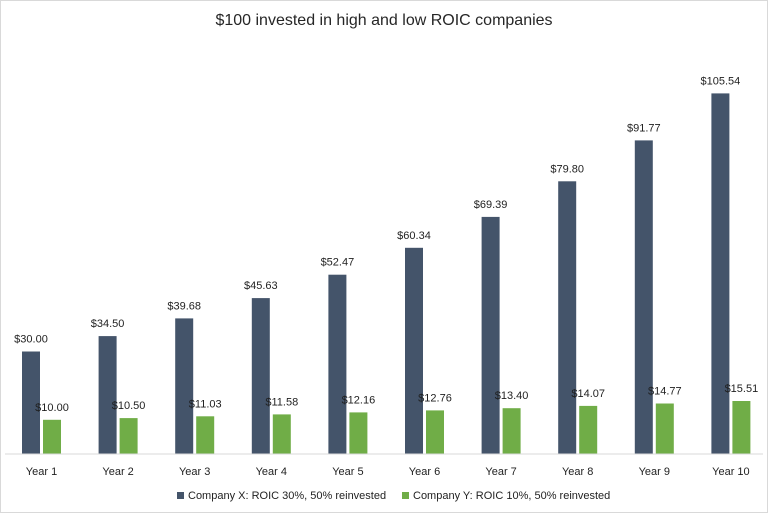 The image size is (768, 513). I want to click on data-label-series-1-year-6: $60.34, so click(414, 236).